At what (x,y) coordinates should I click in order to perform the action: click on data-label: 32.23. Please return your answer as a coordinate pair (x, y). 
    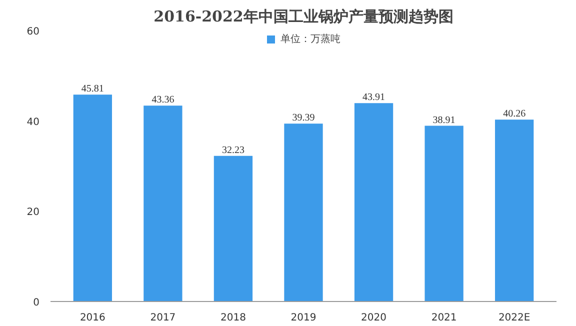
    Looking at the image, I should click on (233, 150).